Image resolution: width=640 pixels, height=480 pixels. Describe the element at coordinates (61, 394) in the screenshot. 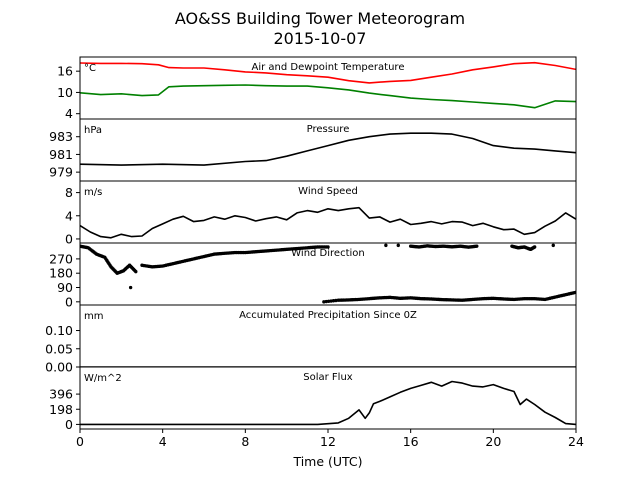

I see `solar-ytick-label: 396` at that location.